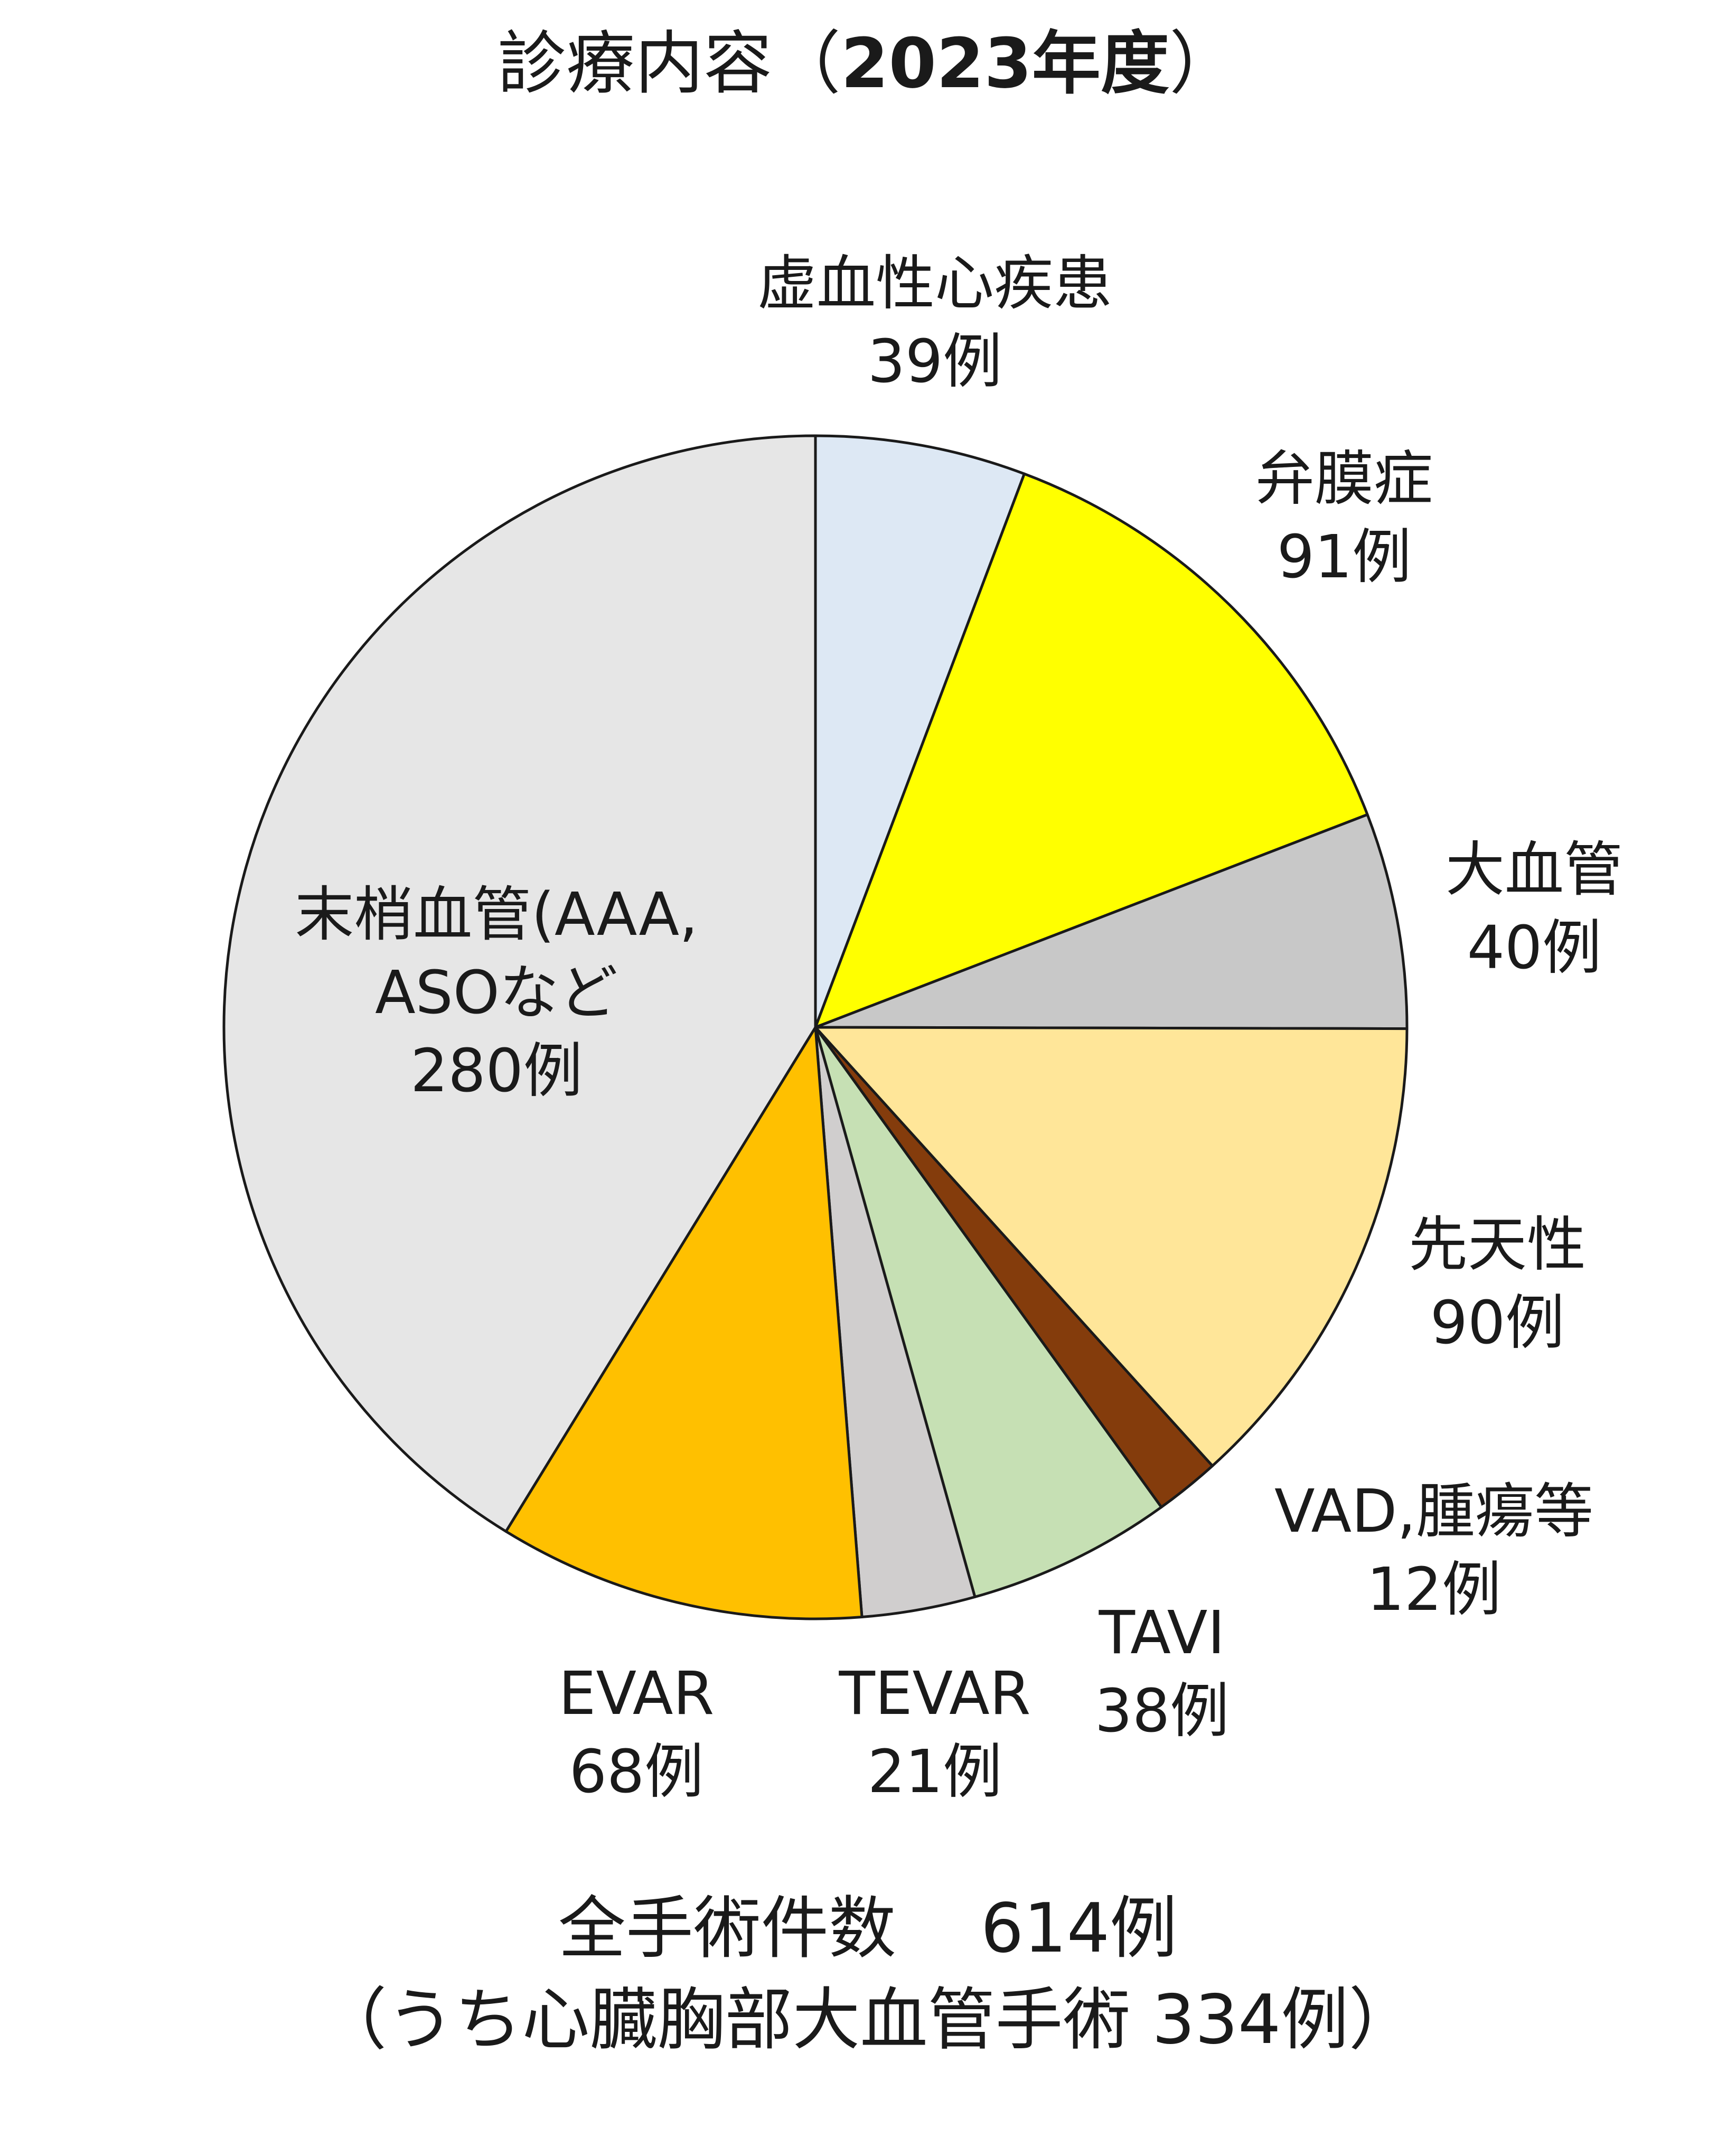 The height and width of the screenshot is (2156, 1736). I want to click on slice-label-1-line-0: 弁膜症, so click(1344, 479).